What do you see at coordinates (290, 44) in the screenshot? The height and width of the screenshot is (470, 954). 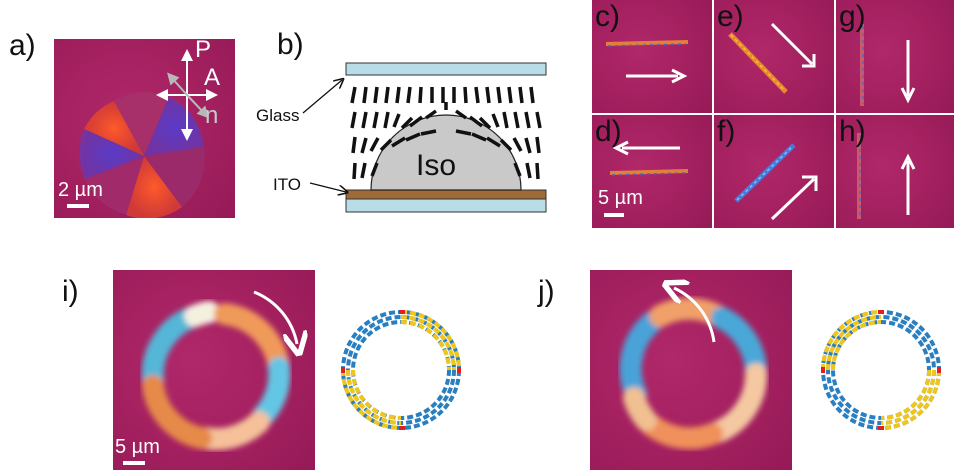 I see `label-b: b)` at bounding box center [290, 44].